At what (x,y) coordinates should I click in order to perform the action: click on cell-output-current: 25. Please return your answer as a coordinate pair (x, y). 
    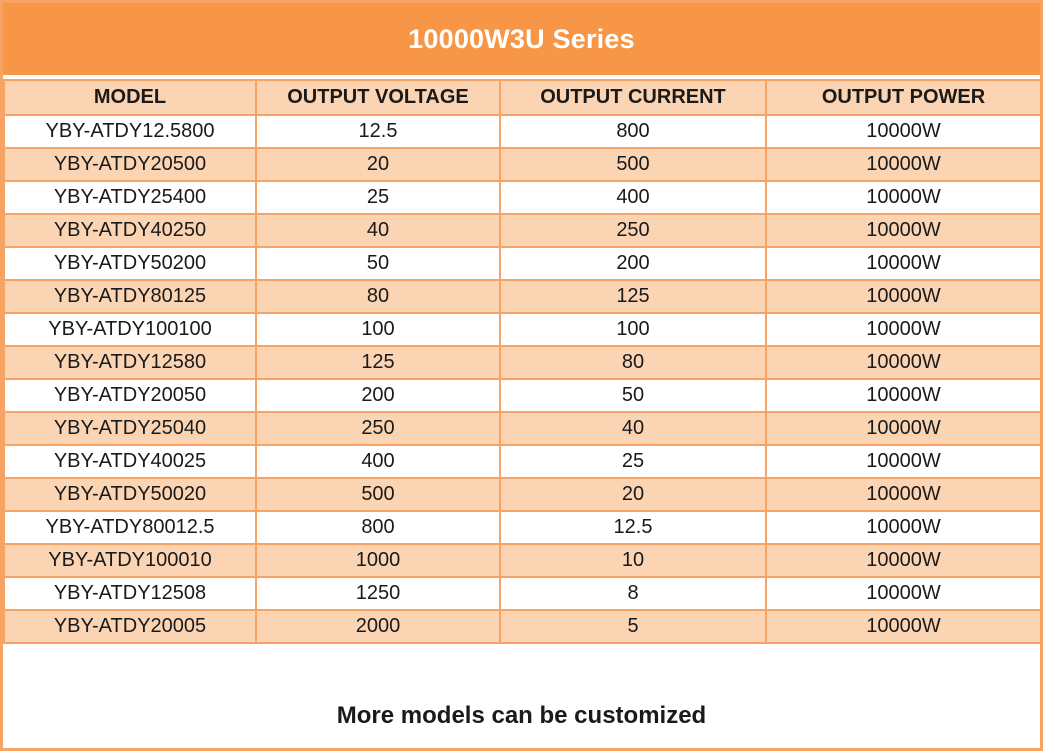
    Looking at the image, I should click on (633, 461).